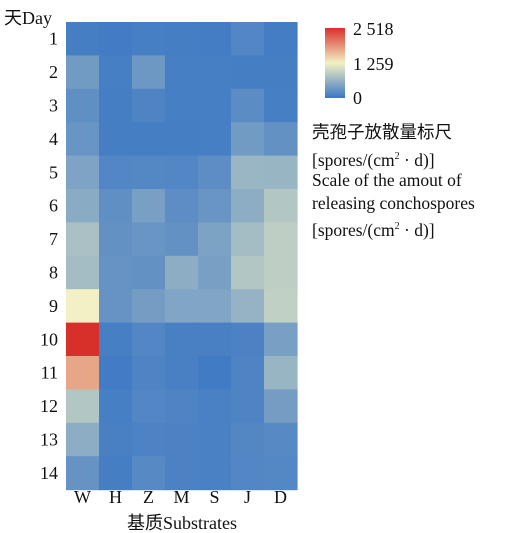  What do you see at coordinates (281, 339) in the screenshot?
I see `heatmap-cell-day10-D` at bounding box center [281, 339].